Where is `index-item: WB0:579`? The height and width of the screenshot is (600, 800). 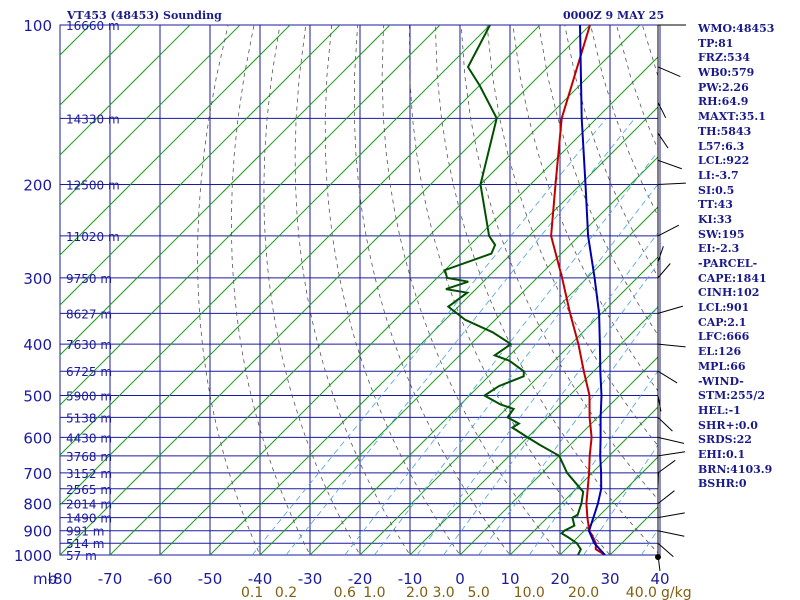 index-item: WB0:579 is located at coordinates (726, 73).